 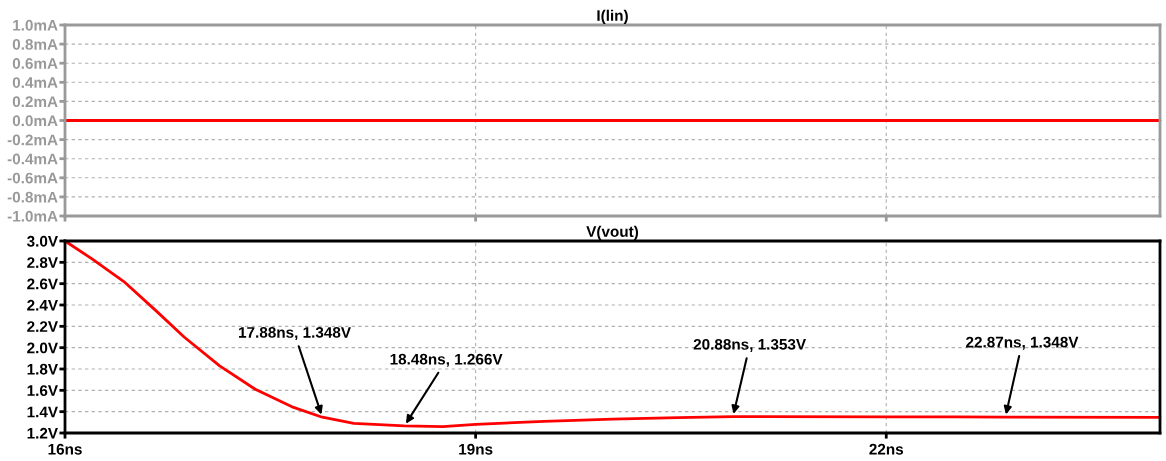 I want to click on y-tick-label: -0.4mA, so click(x=32, y=159).